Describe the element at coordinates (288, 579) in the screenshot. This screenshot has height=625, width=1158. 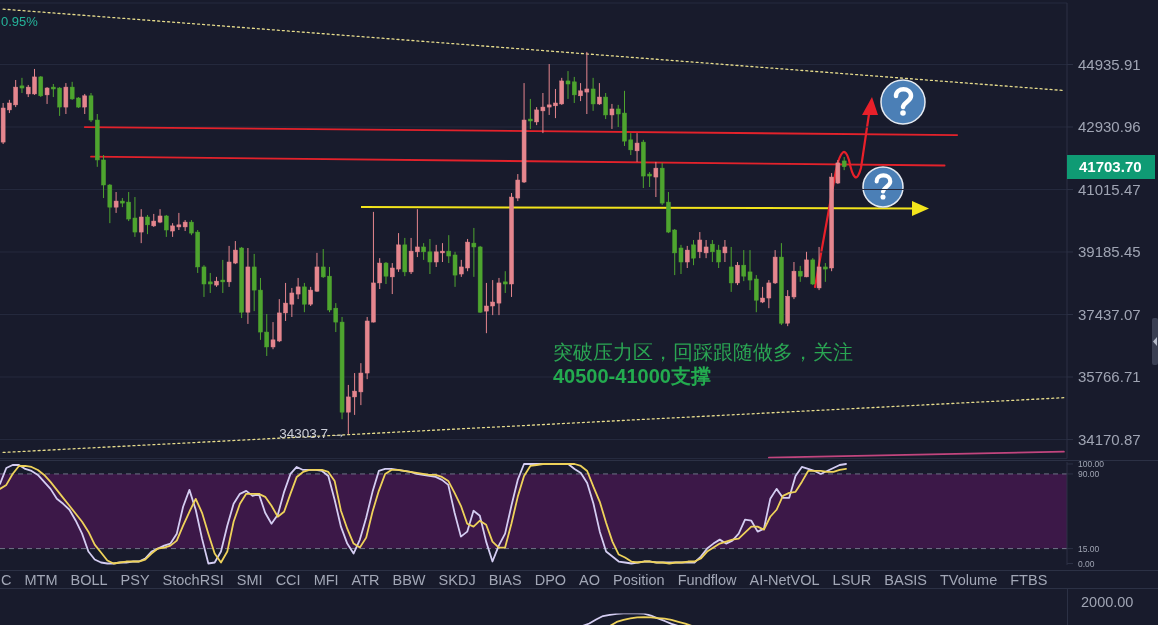
I see `text: CCI` at that location.